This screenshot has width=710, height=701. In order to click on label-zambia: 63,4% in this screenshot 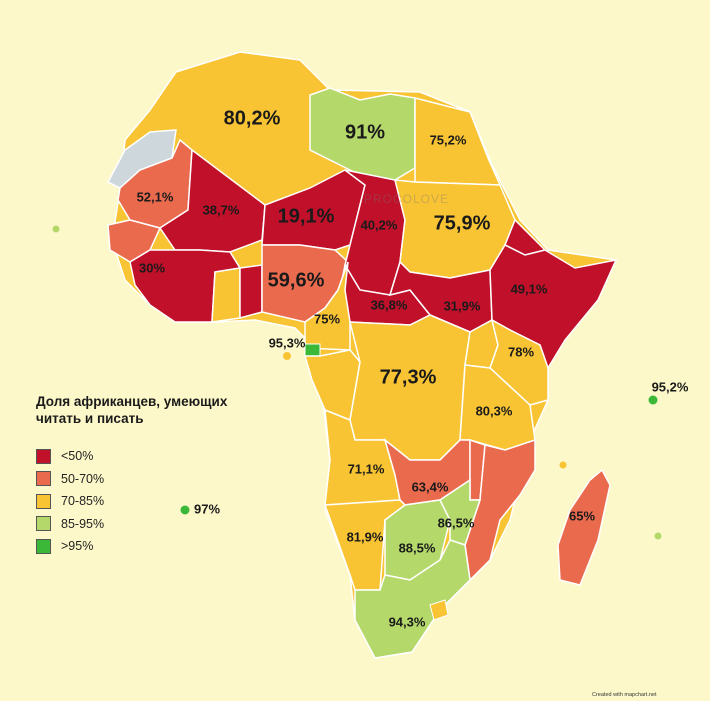, I will do `click(430, 486)`.